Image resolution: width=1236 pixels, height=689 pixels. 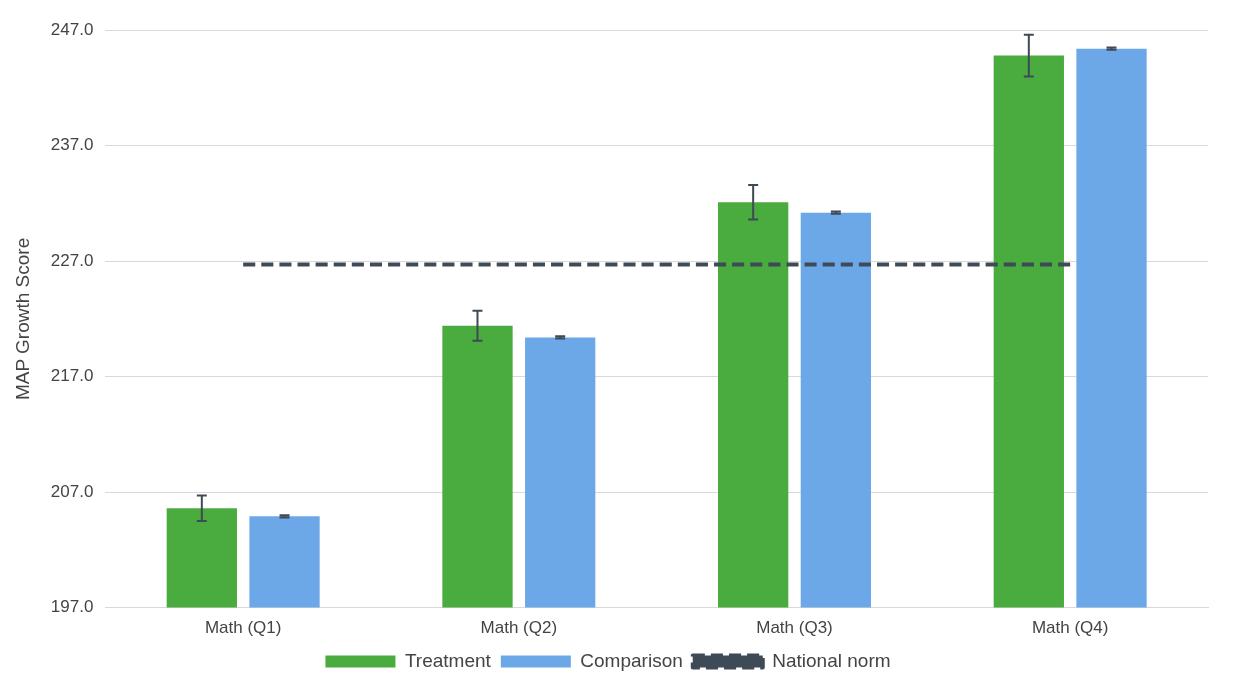 I want to click on y-tick-label: 217.0, so click(x=72, y=376).